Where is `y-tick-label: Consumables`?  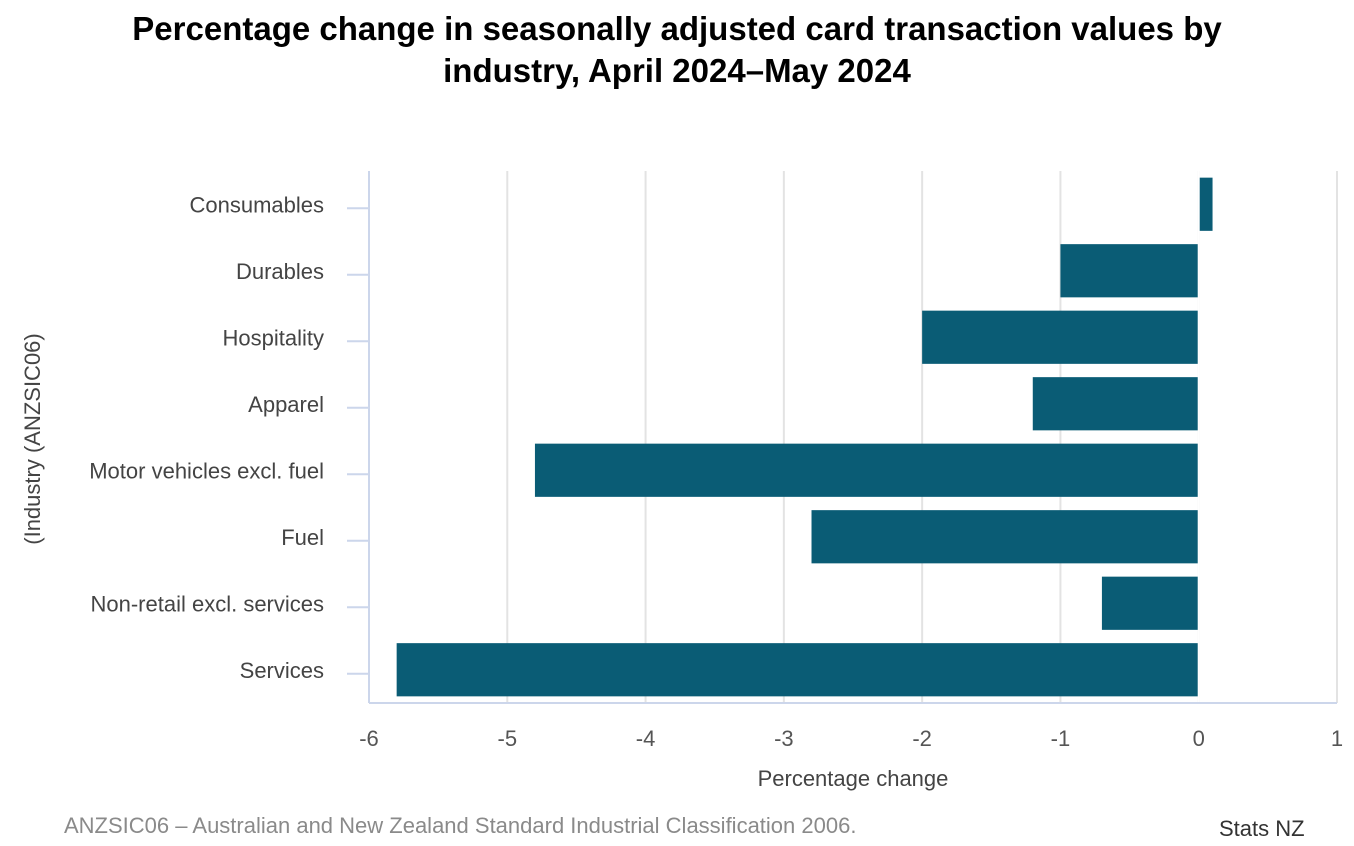 y-tick-label: Consumables is located at coordinates (256, 204).